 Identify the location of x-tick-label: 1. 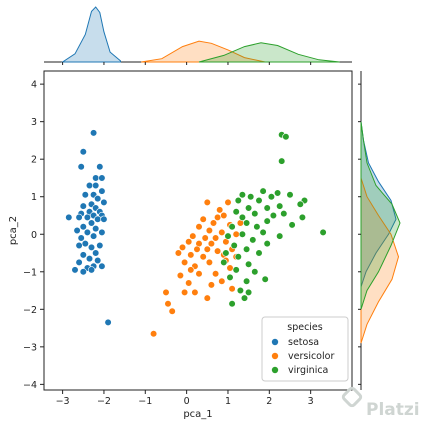
(228, 401).